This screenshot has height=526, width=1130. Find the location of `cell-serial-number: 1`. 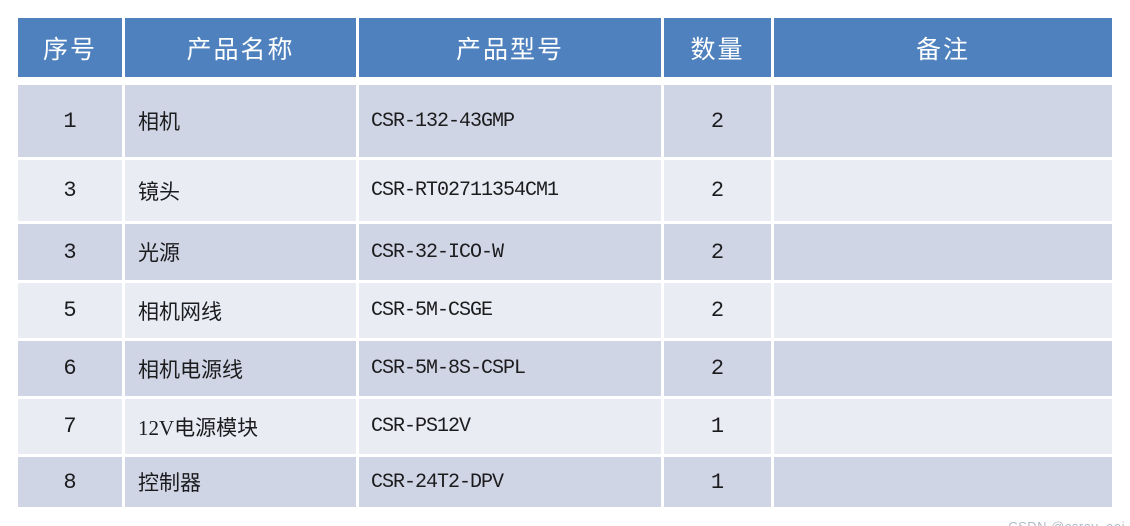

cell-serial-number: 1 is located at coordinates (70, 121).